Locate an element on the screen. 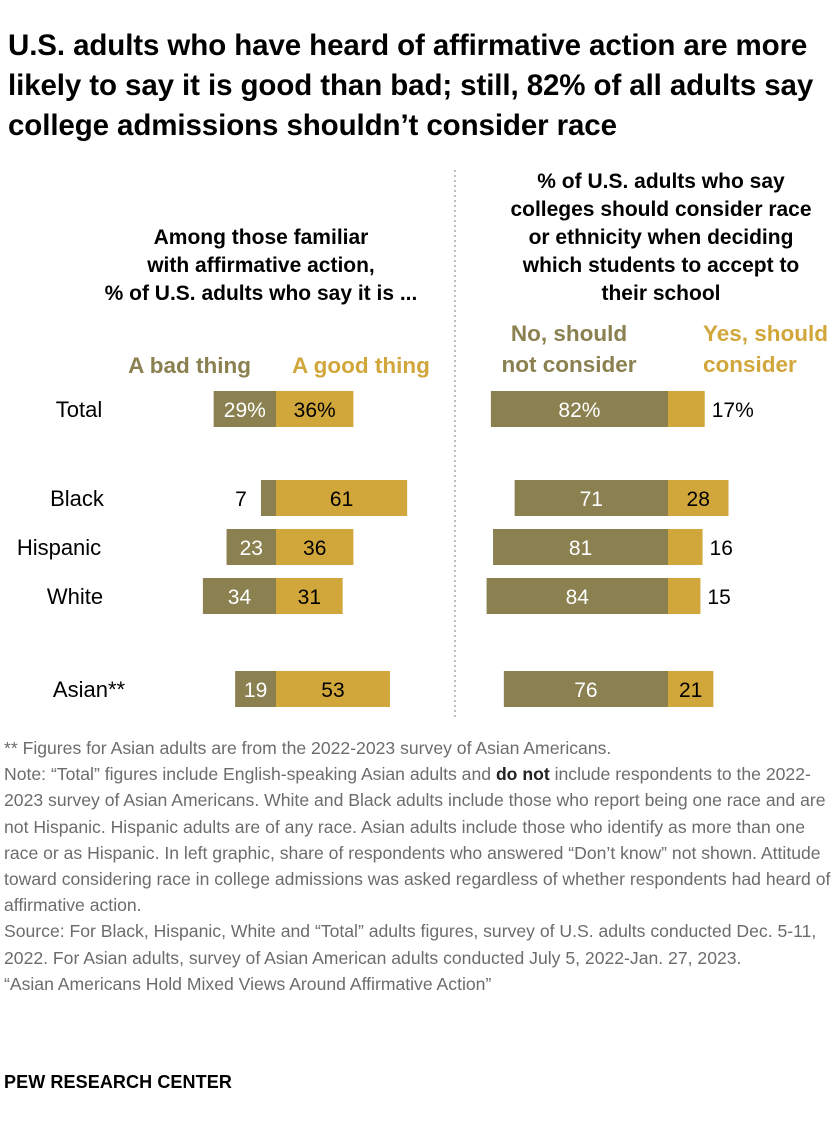  value-label-good: 36 is located at coordinates (314, 548).